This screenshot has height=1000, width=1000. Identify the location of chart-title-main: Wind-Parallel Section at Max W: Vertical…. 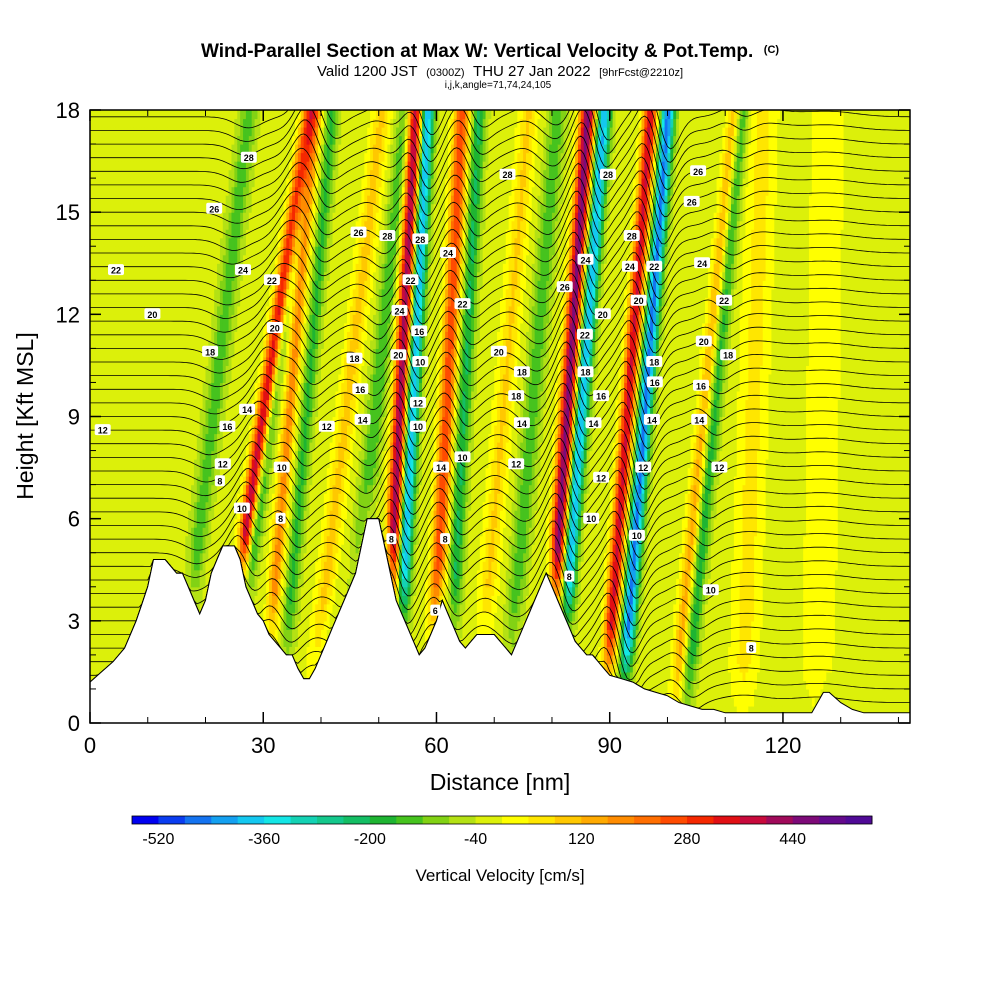
(477, 51).